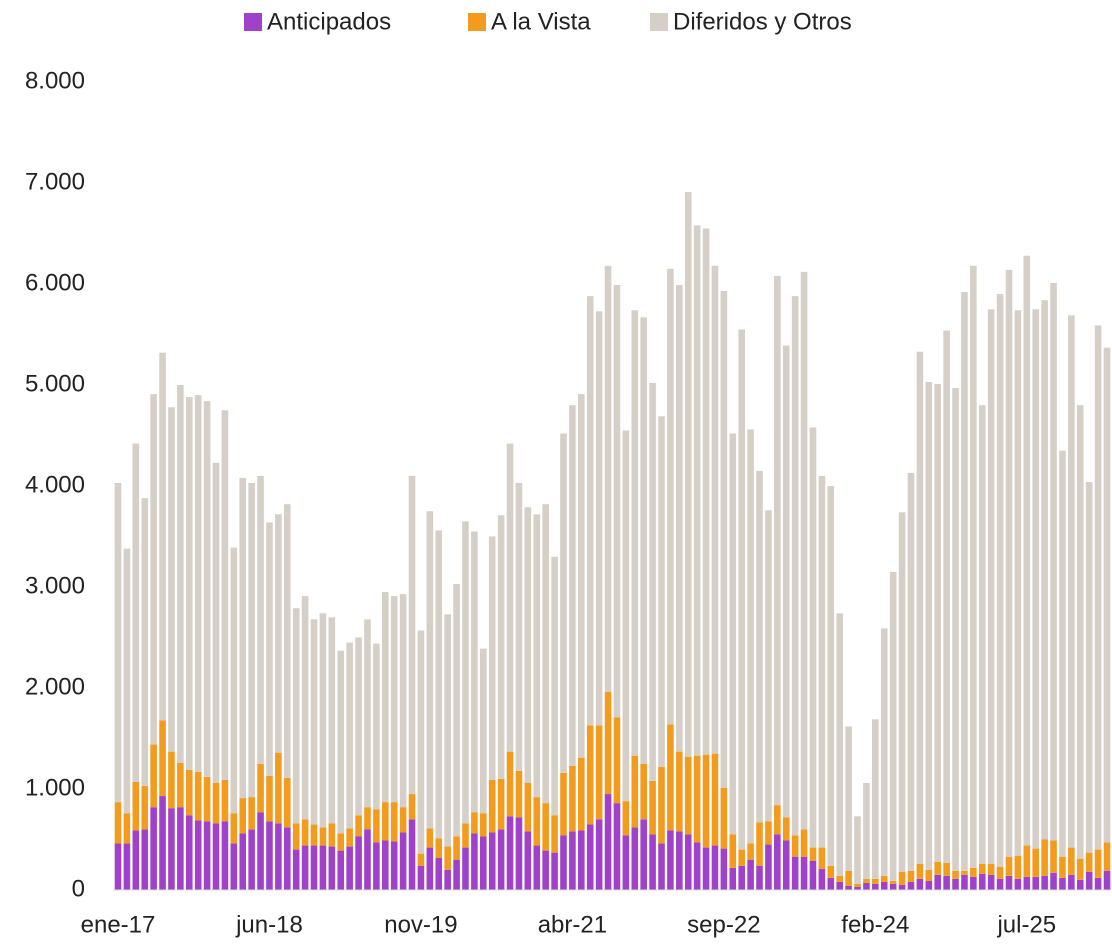 This screenshot has width=1112, height=949. I want to click on x-tick-label: sep-22, so click(723, 924).